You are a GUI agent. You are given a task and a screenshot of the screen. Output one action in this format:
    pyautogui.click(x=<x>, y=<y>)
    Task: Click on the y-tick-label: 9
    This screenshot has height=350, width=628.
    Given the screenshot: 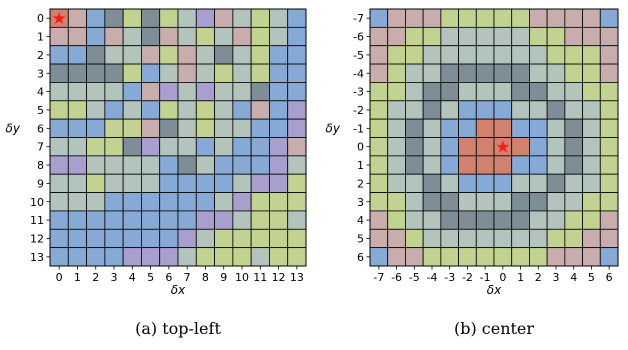 What is the action you would take?
    pyautogui.click(x=40, y=183)
    